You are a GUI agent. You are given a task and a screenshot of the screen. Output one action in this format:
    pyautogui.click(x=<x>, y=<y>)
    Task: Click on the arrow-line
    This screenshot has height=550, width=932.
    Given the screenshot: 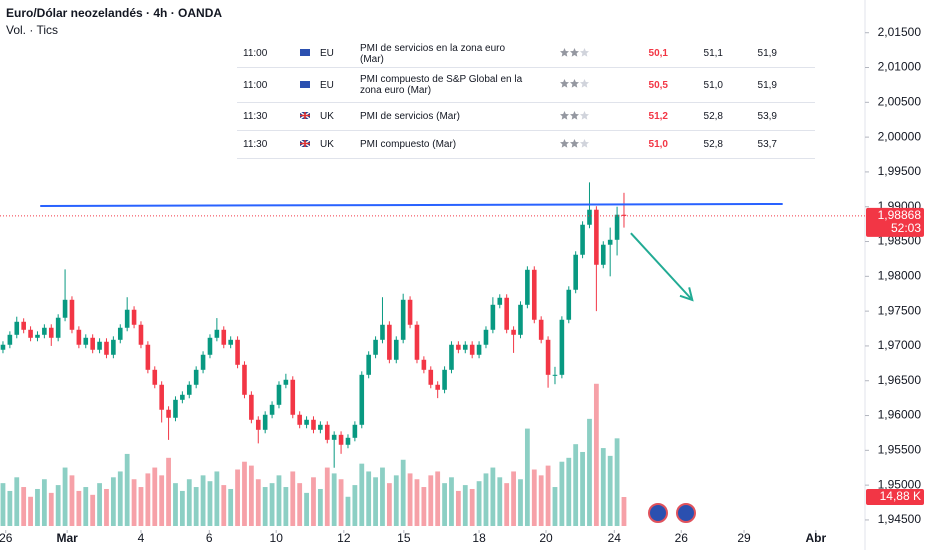 What is the action you would take?
    pyautogui.click(x=662, y=266)
    